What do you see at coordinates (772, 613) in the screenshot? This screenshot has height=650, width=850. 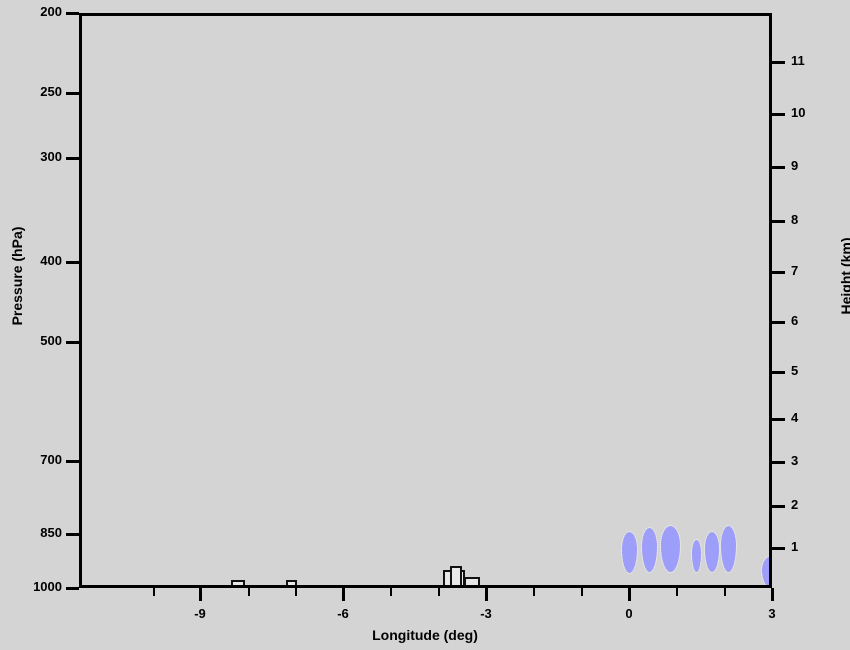 I see `tick-label-longitude-3: 3` at bounding box center [772, 613].